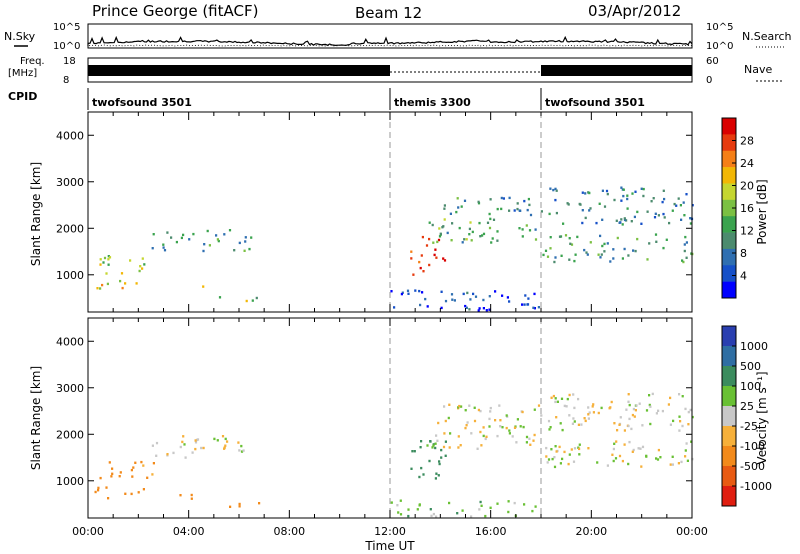 Image resolution: width=800 pixels, height=554 pixels. What do you see at coordinates (389, 546) in the screenshot?
I see `time-axis-label: Time UT` at bounding box center [389, 546].